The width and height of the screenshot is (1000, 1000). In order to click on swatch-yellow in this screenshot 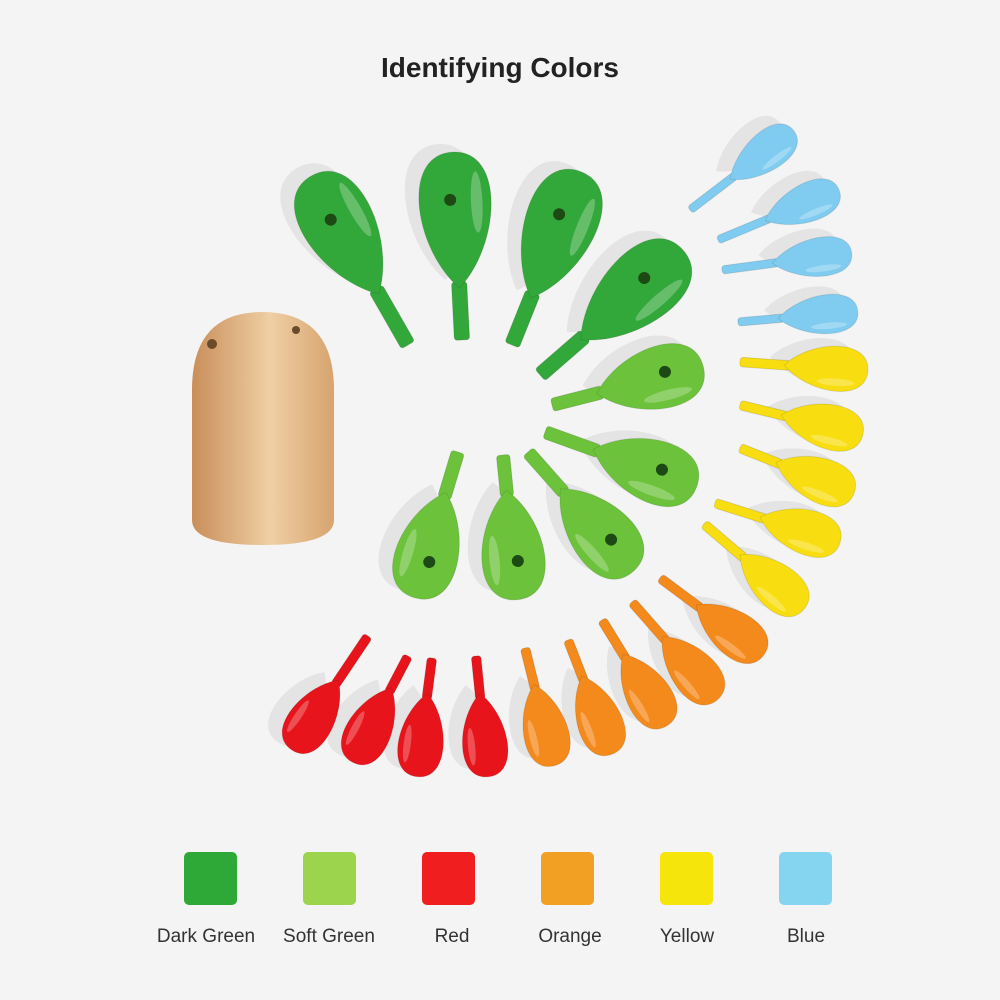, I will do `click(686, 878)`.